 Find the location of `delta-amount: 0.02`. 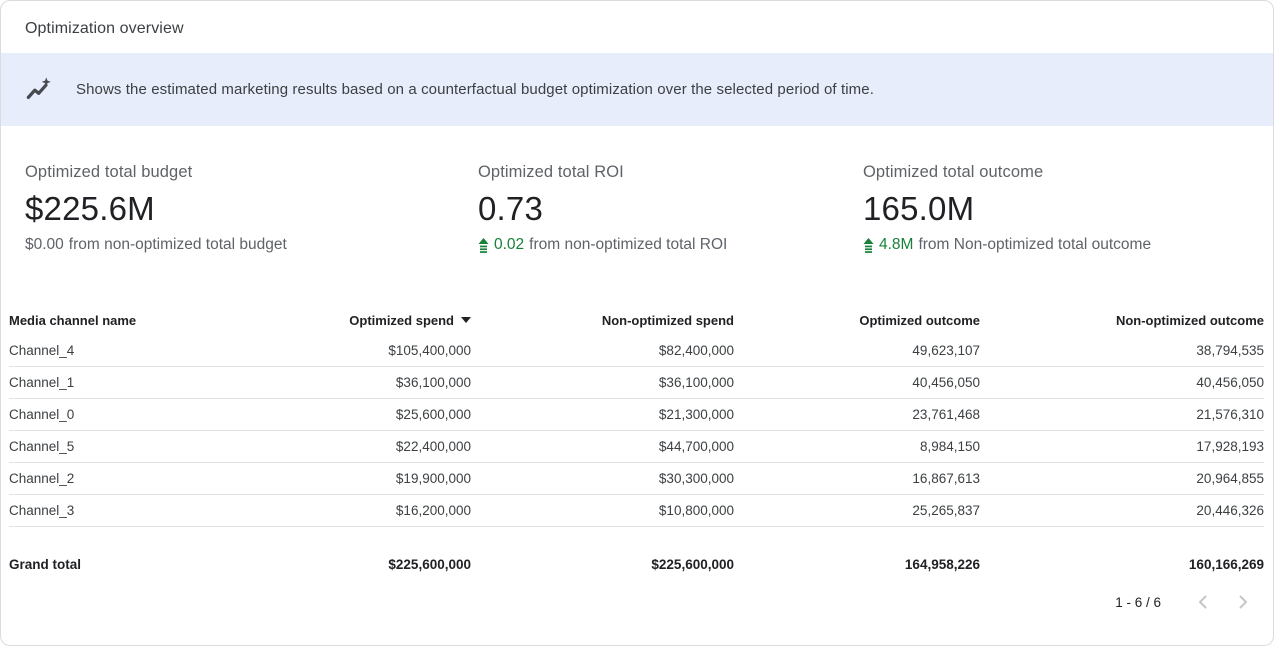

delta-amount: 0.02 is located at coordinates (509, 244).